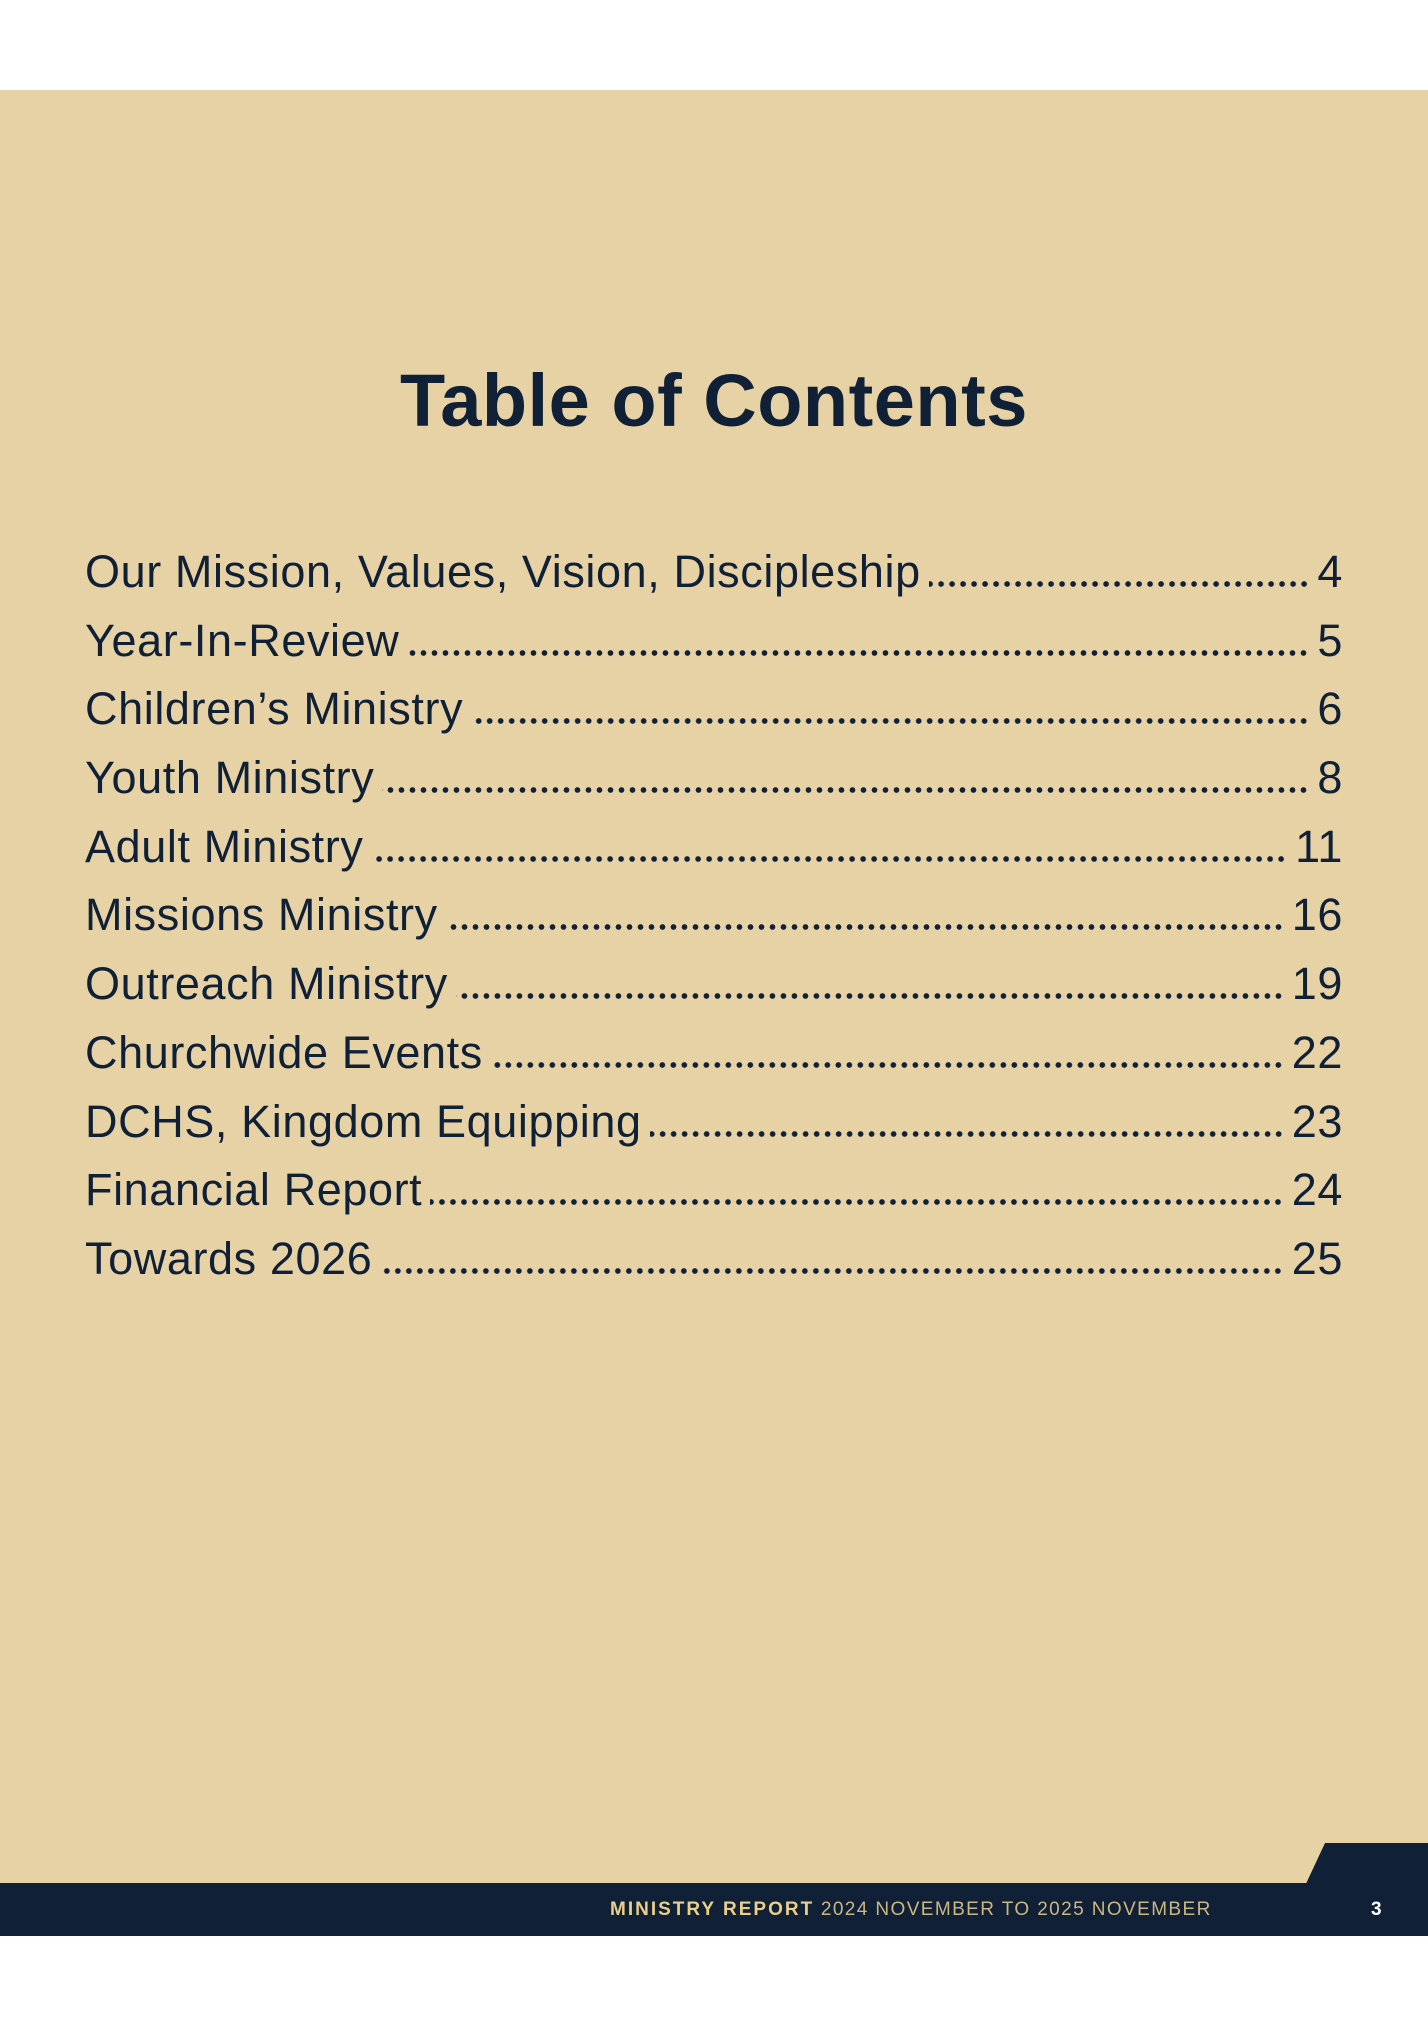 The width and height of the screenshot is (1428, 2028). What do you see at coordinates (1317, 984) in the screenshot?
I see `toc-entry-page: 19` at bounding box center [1317, 984].